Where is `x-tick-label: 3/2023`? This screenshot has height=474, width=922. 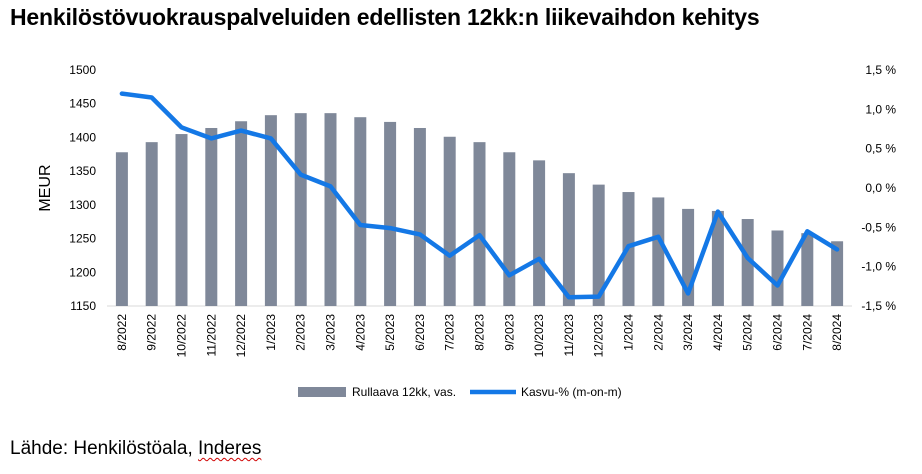
x-tick-label: 3/2023 is located at coordinates (331, 332).